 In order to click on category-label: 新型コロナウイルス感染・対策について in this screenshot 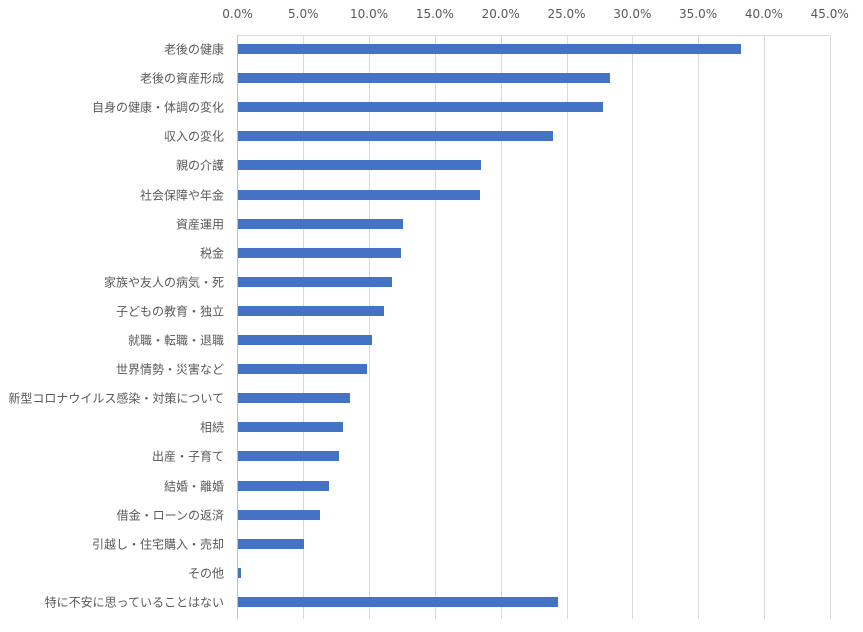, I will do `click(116, 398)`.